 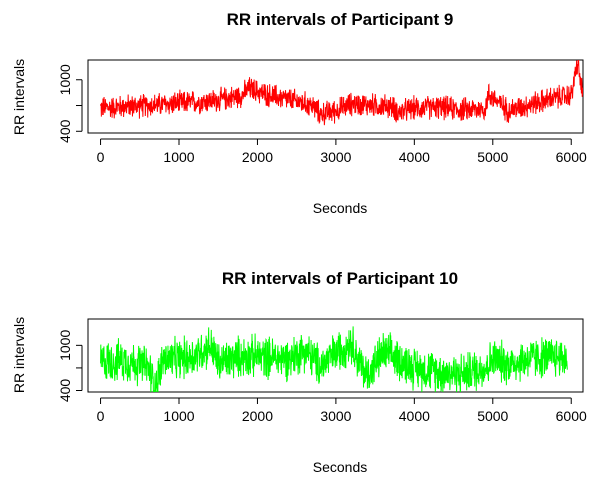 I want to click on chart-title: RR intervals of Participant 10, so click(x=340, y=278).